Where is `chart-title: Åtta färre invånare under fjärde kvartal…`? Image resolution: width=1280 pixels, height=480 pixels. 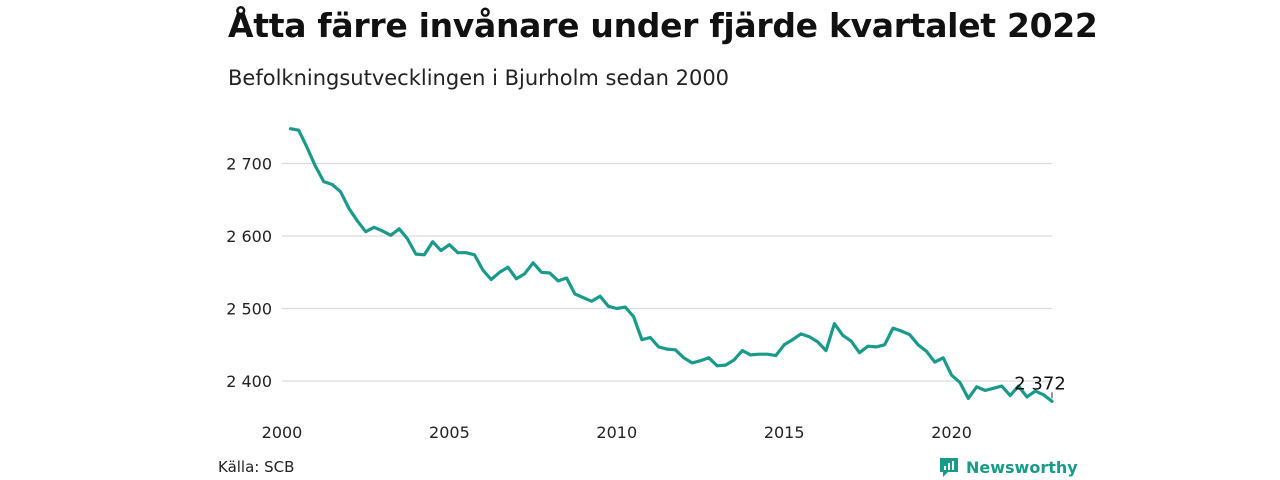
chart-title: Åtta färre invånare under fjärde kvartal… is located at coordinates (663, 25).